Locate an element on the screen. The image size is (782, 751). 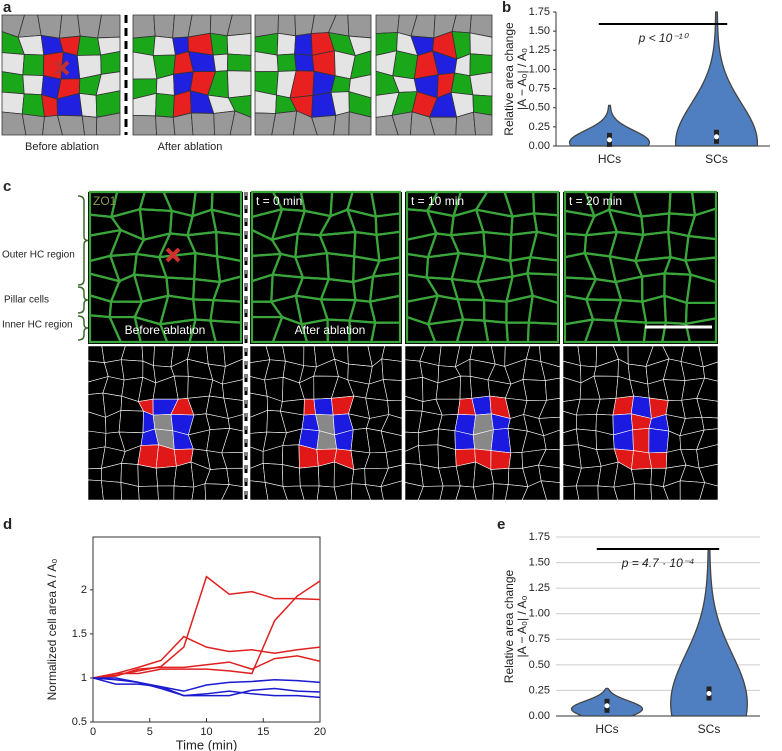
y-tick-label: 0.25 is located at coordinates (539, 690).